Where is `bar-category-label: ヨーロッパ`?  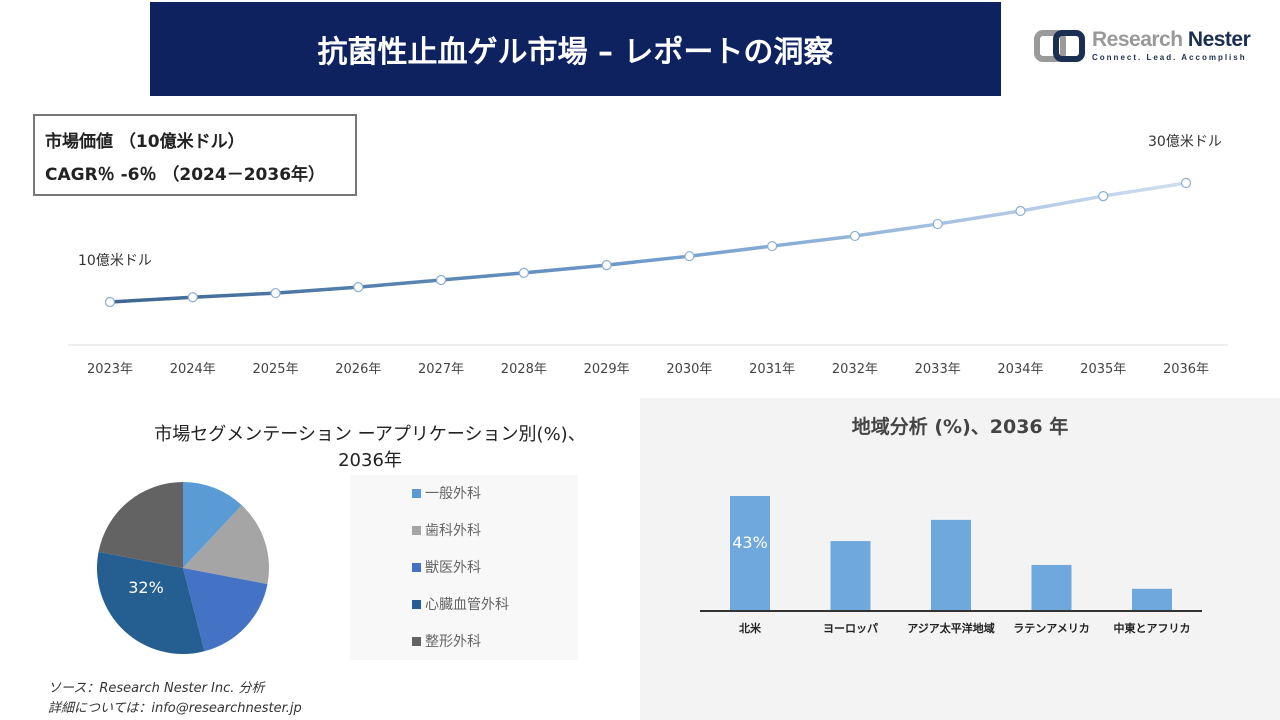
bar-category-label: ヨーロッパ is located at coordinates (850, 628).